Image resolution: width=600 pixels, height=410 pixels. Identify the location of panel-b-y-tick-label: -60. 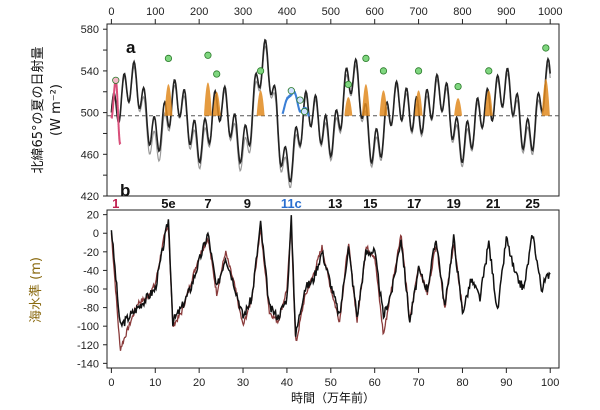
(91, 290).